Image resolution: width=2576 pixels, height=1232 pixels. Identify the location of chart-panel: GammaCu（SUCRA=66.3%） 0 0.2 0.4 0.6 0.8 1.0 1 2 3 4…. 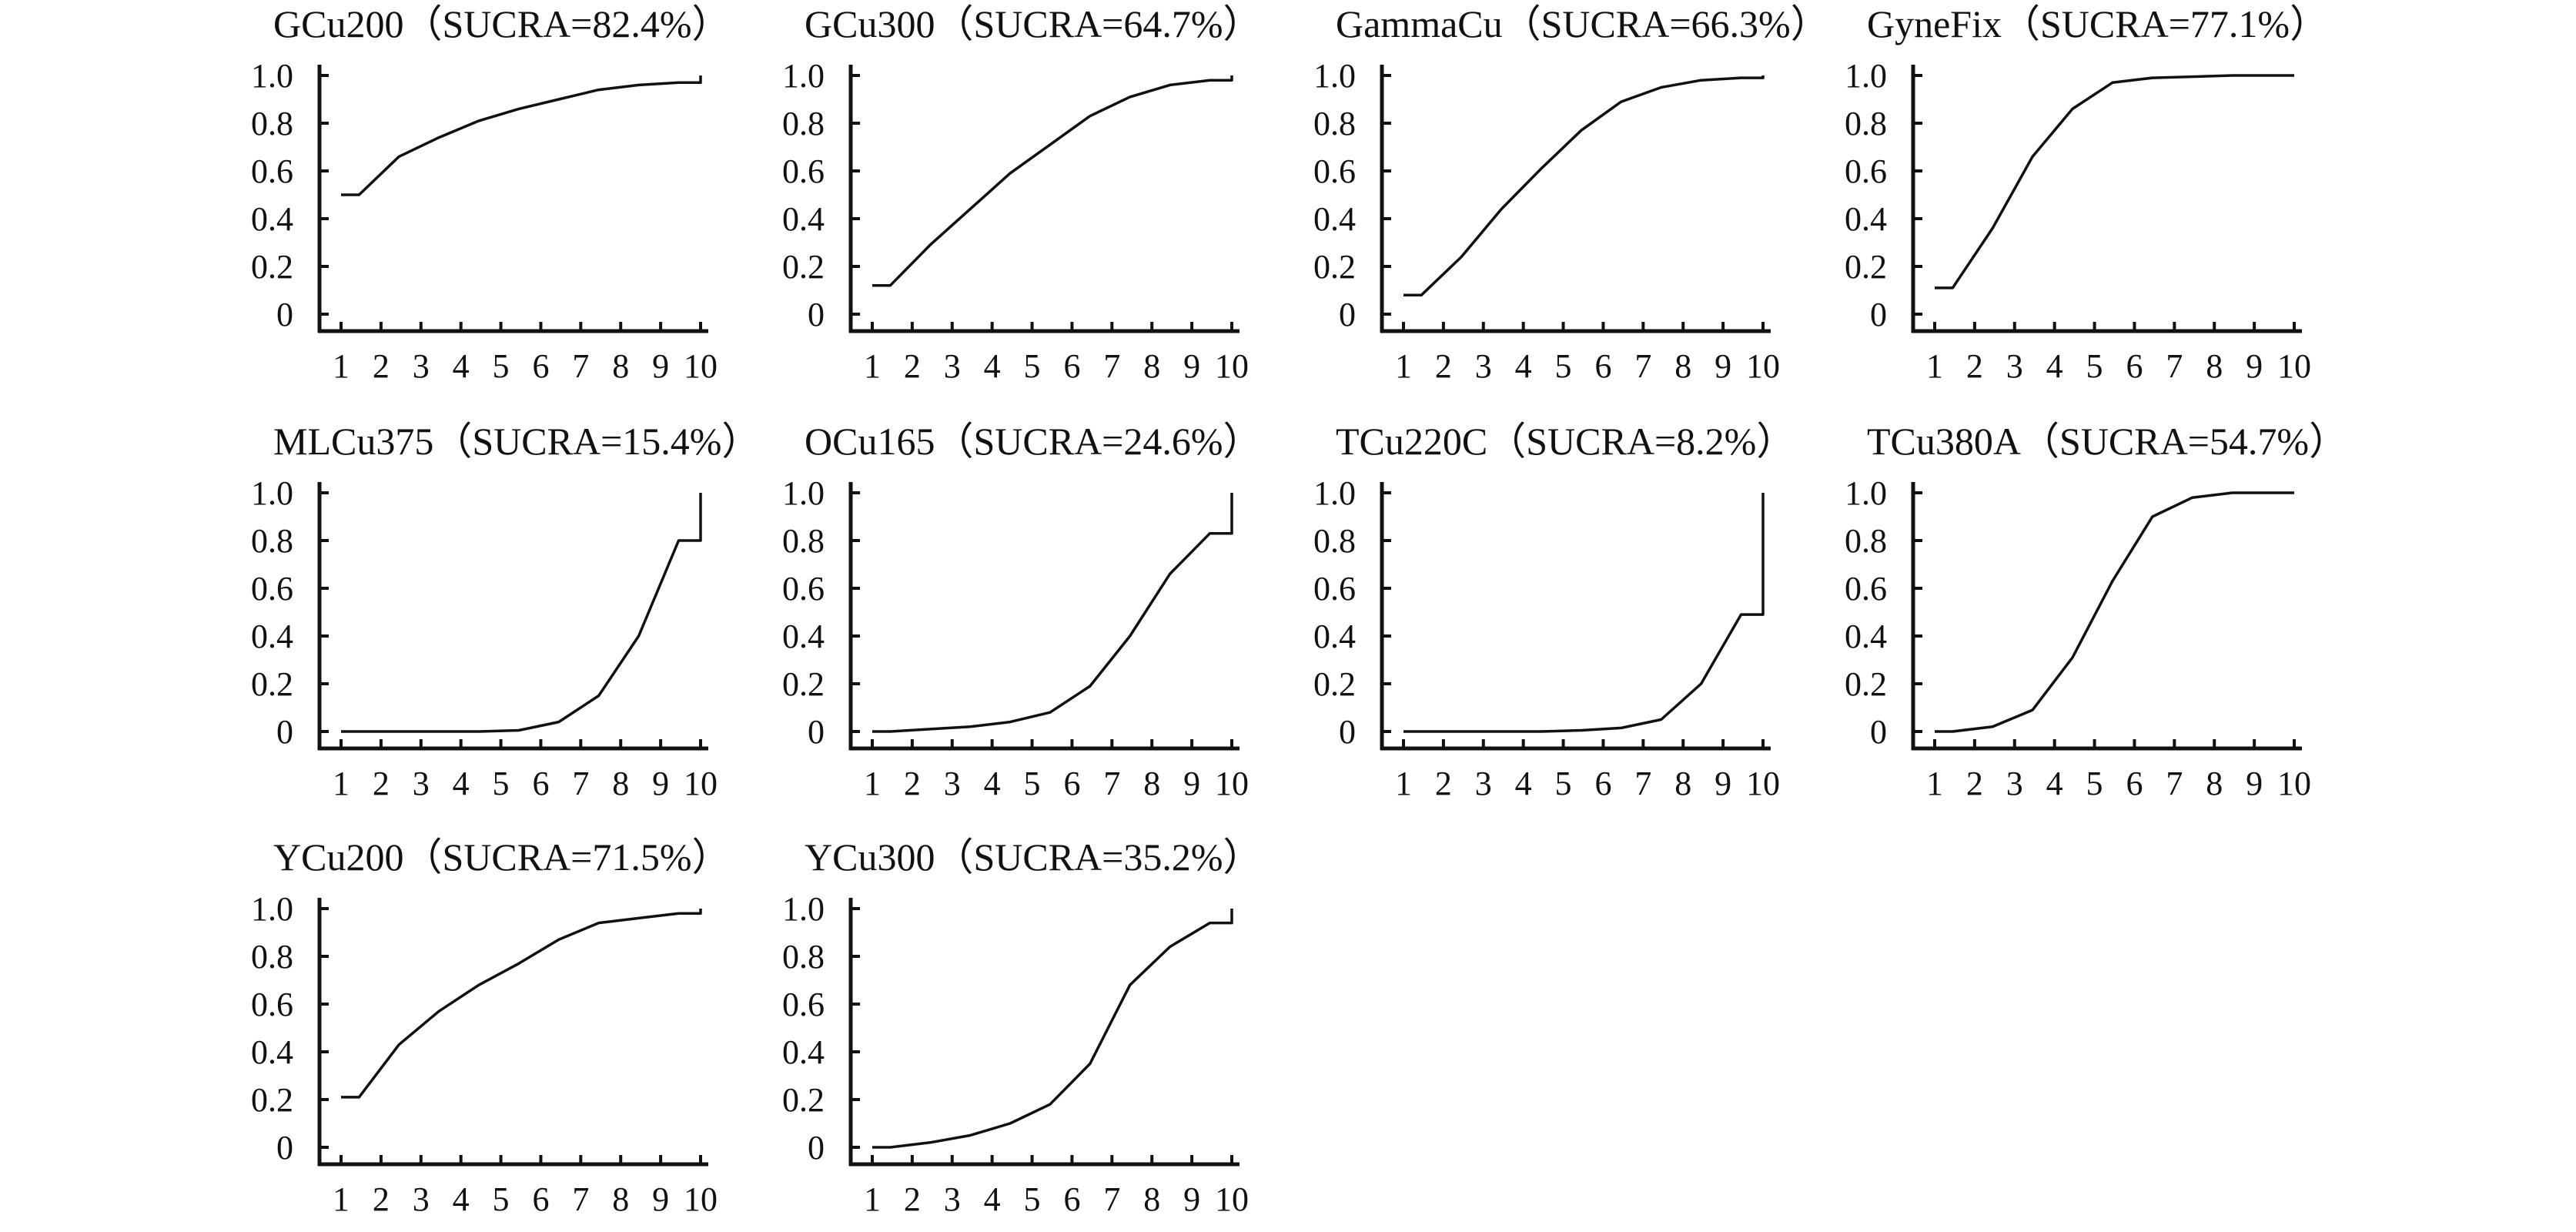
(1571, 193).